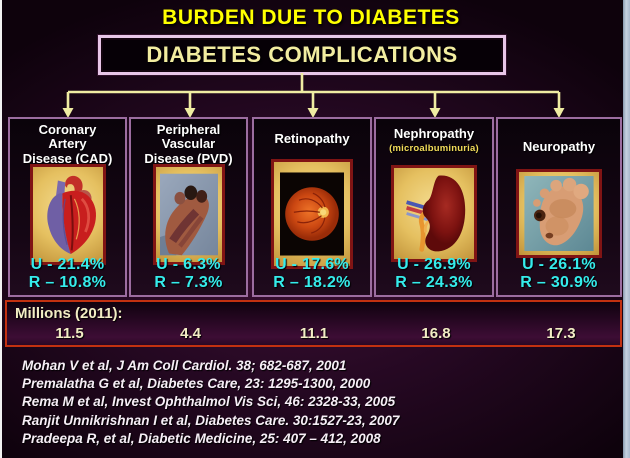 The height and width of the screenshot is (458, 630). I want to click on prevalence-retinopathy: U - 17.6% R – 18.2%, so click(312, 274).